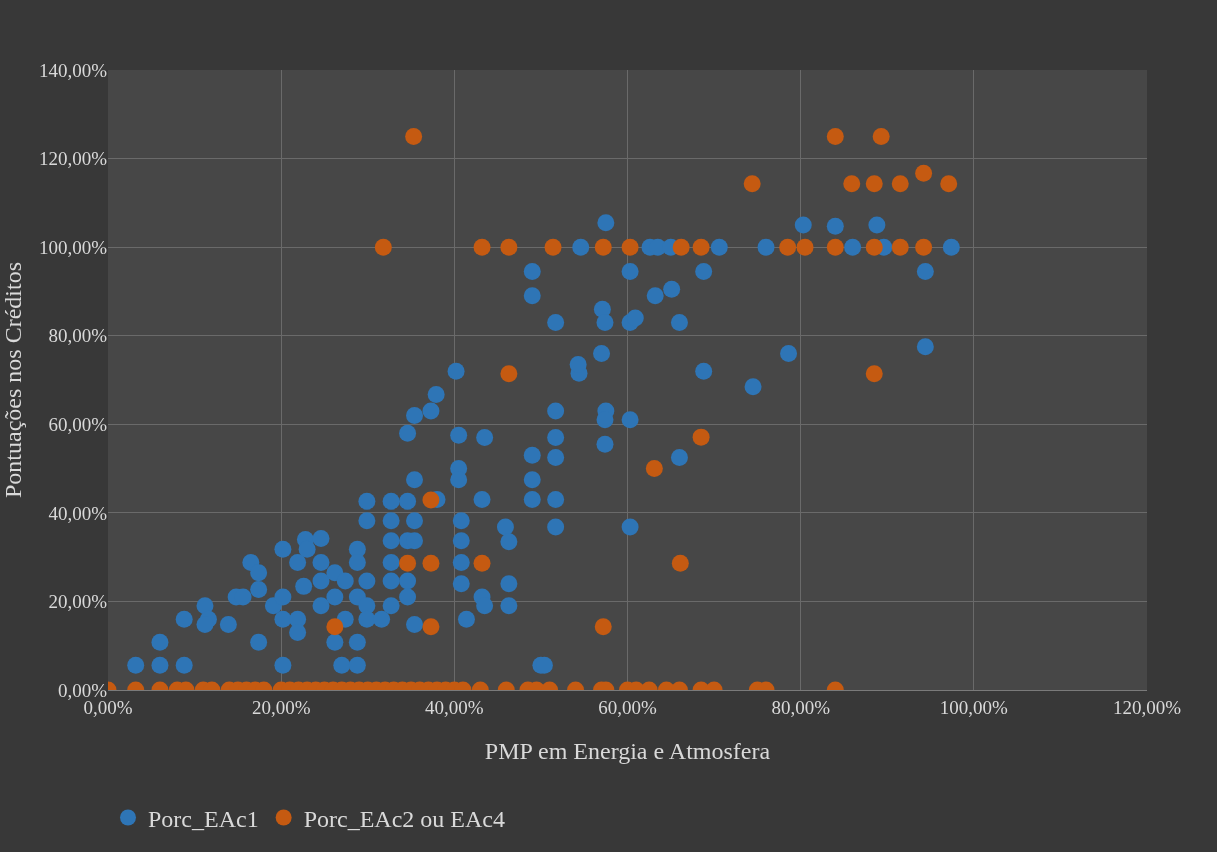 The height and width of the screenshot is (852, 1217). I want to click on x-tick-label: 20,00%, so click(281, 707).